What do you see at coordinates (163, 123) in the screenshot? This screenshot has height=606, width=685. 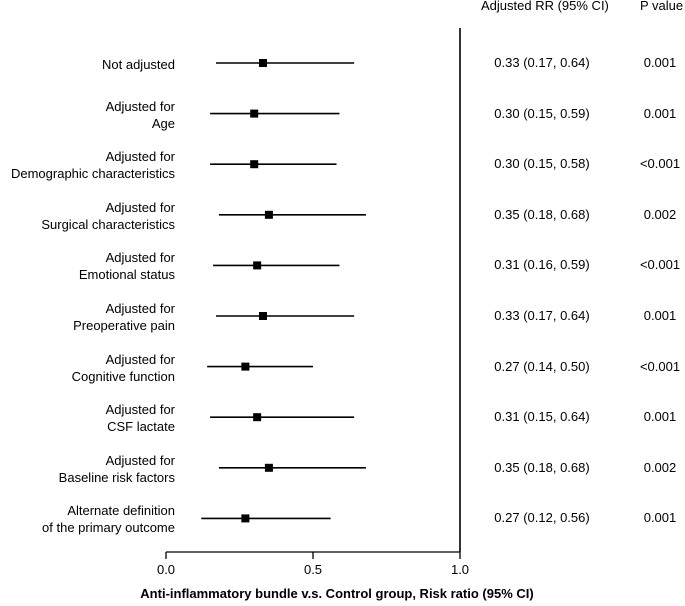 I see `row-label-line: Age` at bounding box center [163, 123].